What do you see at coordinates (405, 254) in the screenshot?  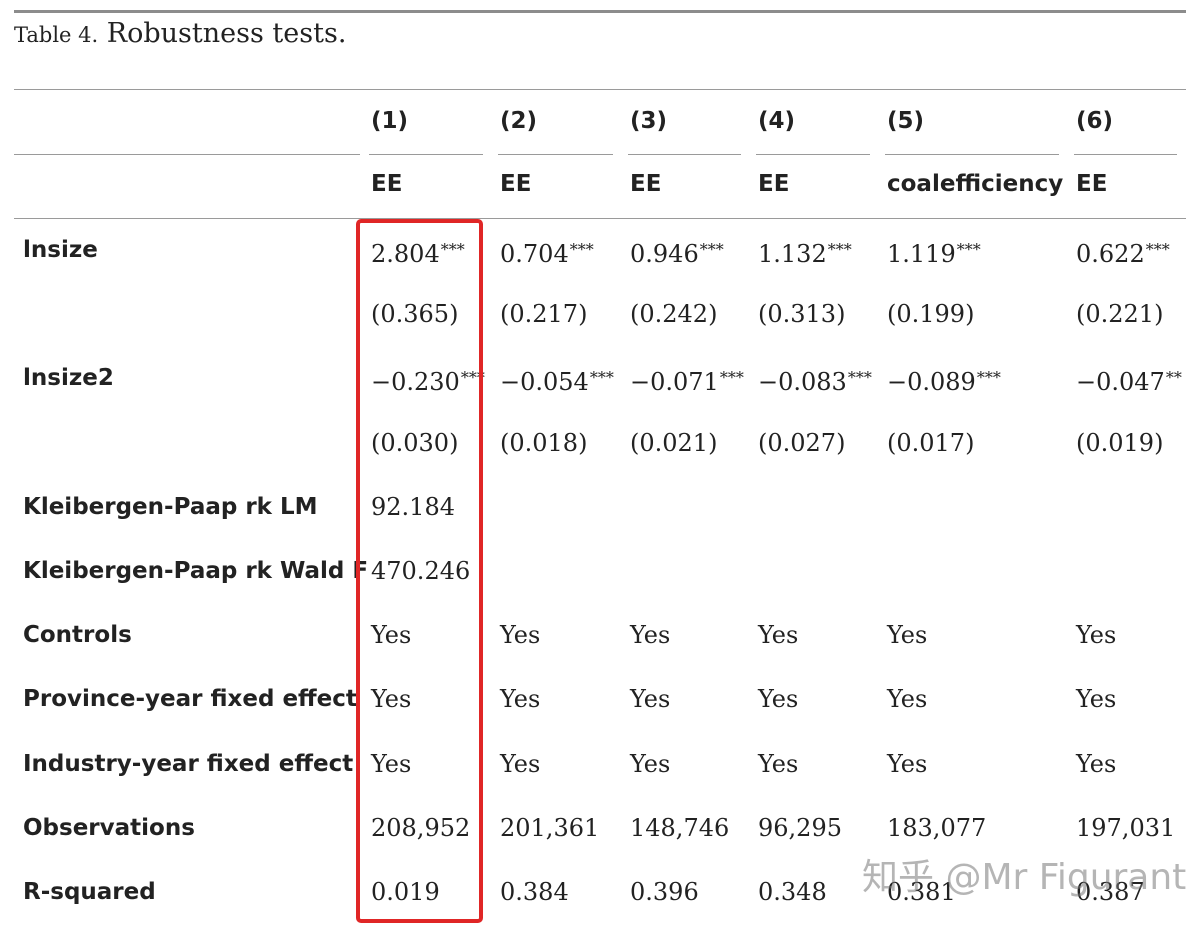 I see `cell-value: 2.804` at bounding box center [405, 254].